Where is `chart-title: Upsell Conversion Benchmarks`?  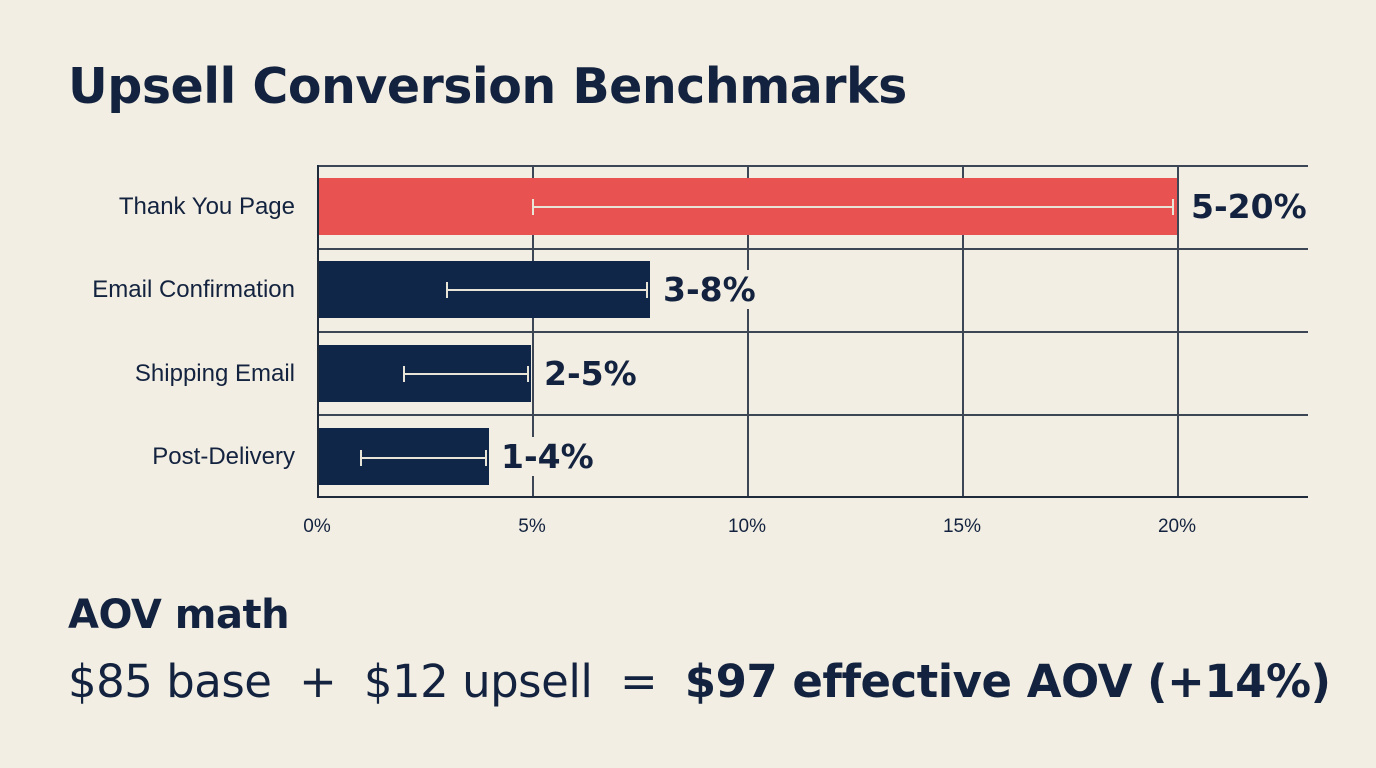 chart-title: Upsell Conversion Benchmarks is located at coordinates (487, 86).